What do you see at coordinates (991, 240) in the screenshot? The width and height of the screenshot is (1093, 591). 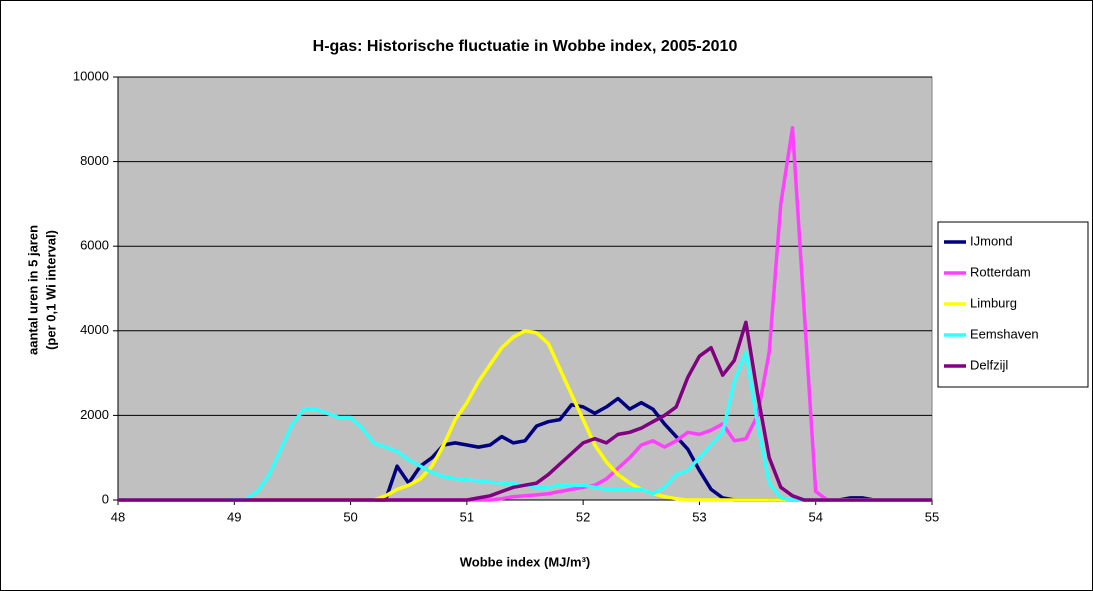 I see `legend-label: IJmond` at bounding box center [991, 240].